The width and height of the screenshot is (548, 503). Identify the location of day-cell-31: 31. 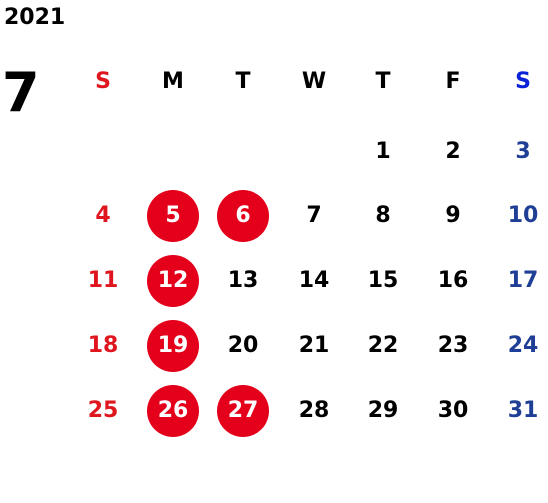
(523, 410).